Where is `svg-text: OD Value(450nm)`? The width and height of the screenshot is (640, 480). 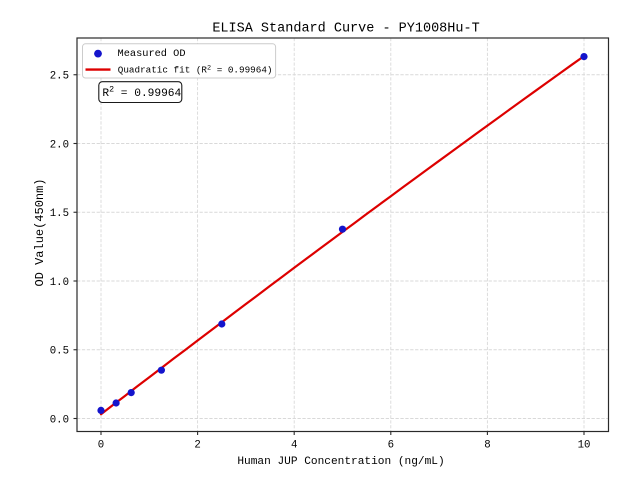
svg-text: OD Value(450nm) is located at coordinates (40, 232).